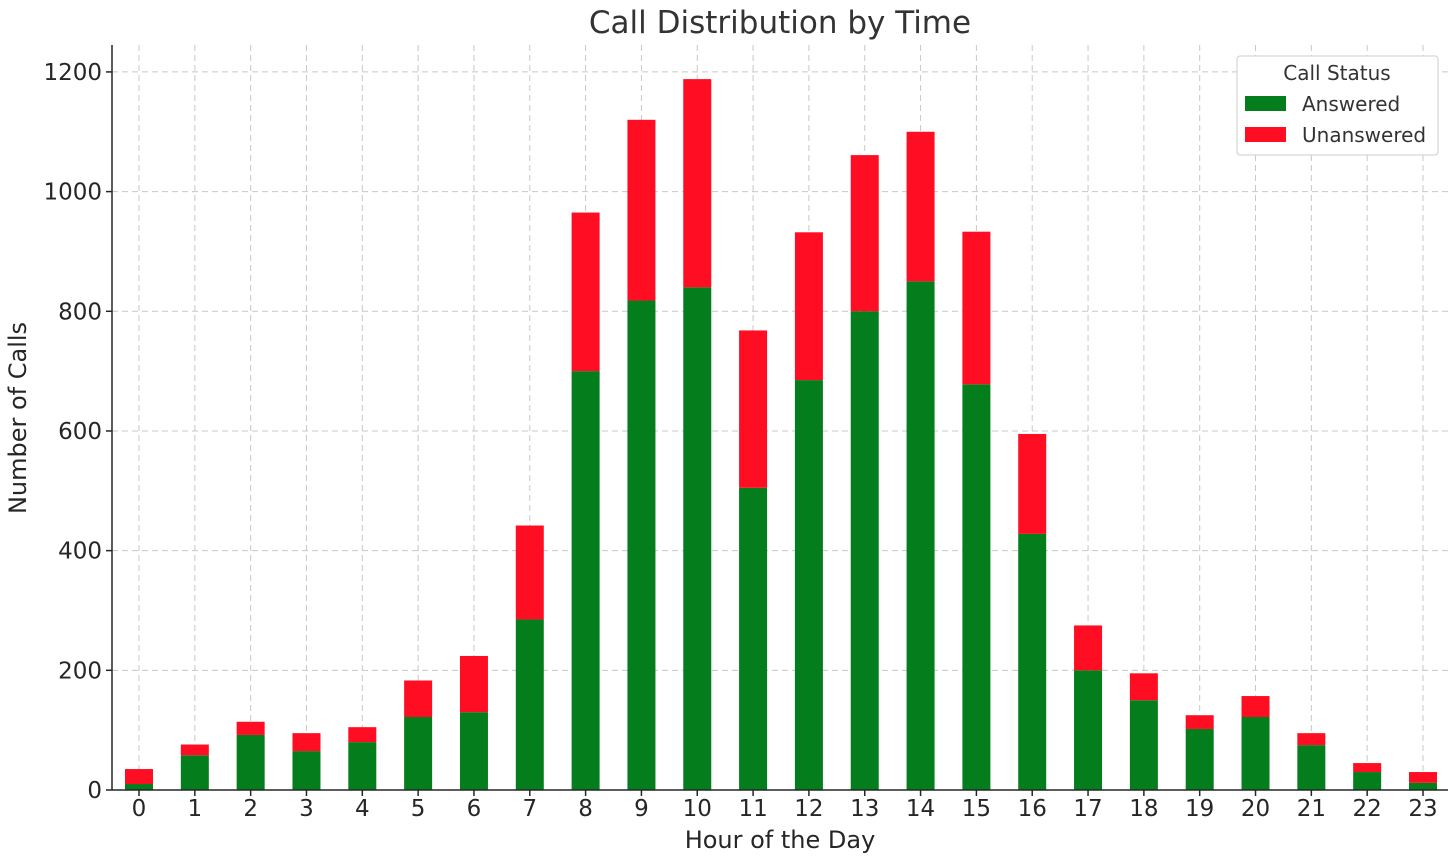 The width and height of the screenshot is (1449, 865). What do you see at coordinates (80, 432) in the screenshot?
I see `y-tick-label: 600` at bounding box center [80, 432].